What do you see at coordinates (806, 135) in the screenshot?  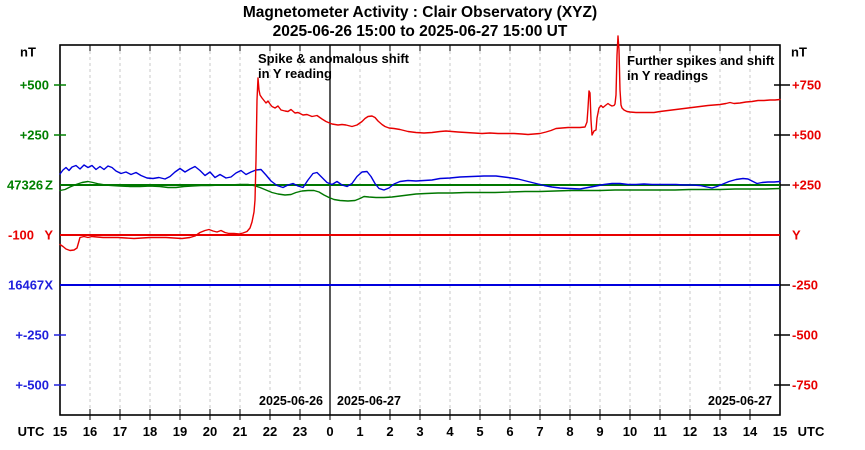 I see `right-axis-label: +500` at bounding box center [806, 135].